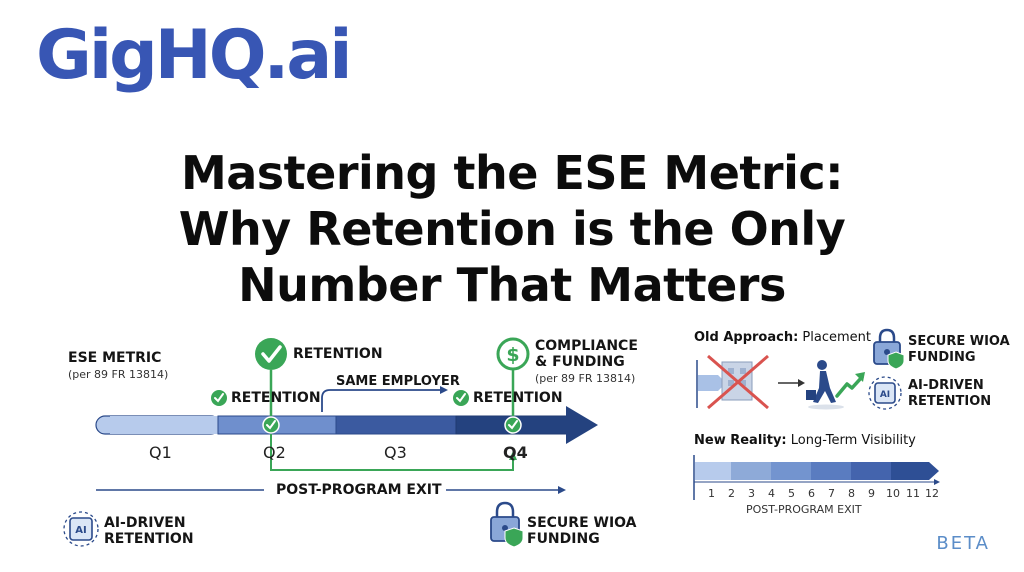 The image size is (1024, 572). What do you see at coordinates (913, 493) in the screenshot?
I see `month-tick: 11` at bounding box center [913, 493].